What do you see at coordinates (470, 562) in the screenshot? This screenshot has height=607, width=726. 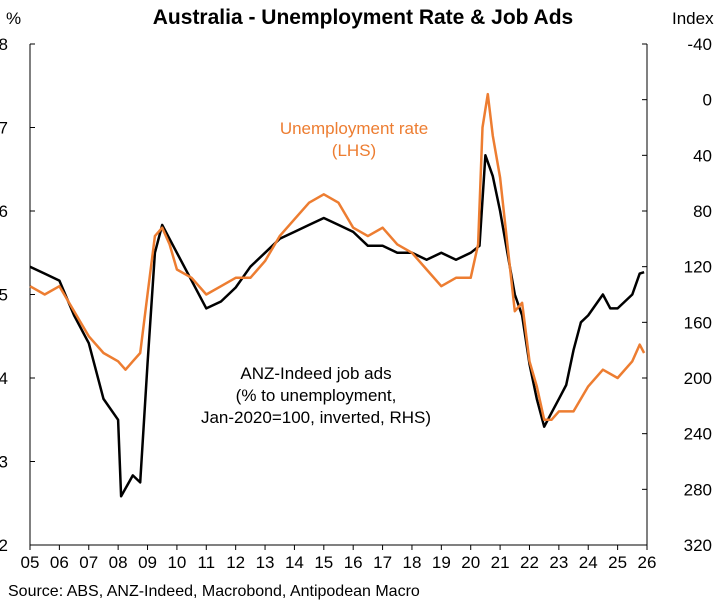 I see `x-tick-label: 20` at bounding box center [470, 562].